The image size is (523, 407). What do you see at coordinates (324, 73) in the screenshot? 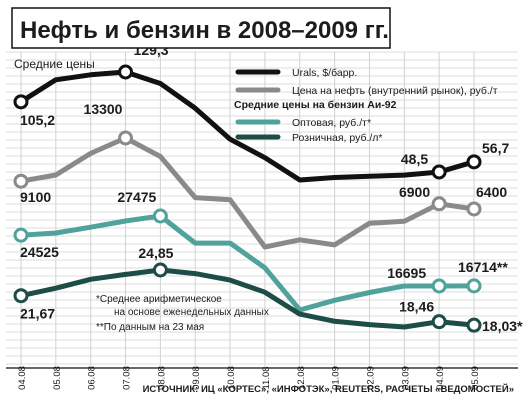
I see `legend-label-urals: Urals, $/барр.` at bounding box center [324, 73].